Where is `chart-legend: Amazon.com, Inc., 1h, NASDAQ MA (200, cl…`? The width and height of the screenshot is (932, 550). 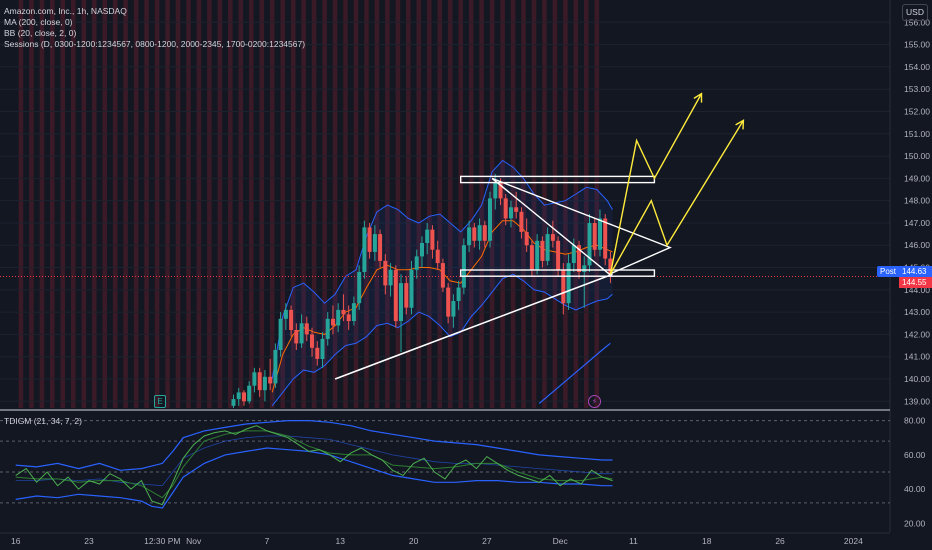
chart-legend: Amazon.com, Inc., 1h, NASDAQ MA (200, cl… is located at coordinates (154, 28).